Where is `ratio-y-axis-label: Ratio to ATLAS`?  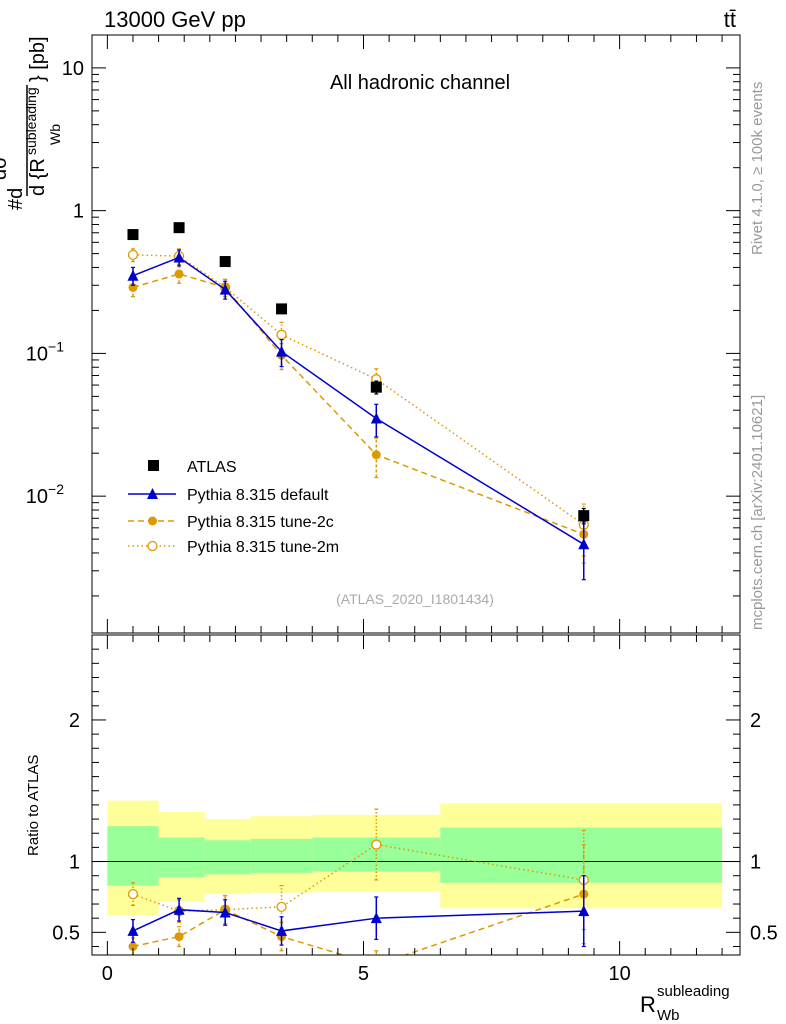 ratio-y-axis-label: Ratio to ATLAS is located at coordinates (33, 805).